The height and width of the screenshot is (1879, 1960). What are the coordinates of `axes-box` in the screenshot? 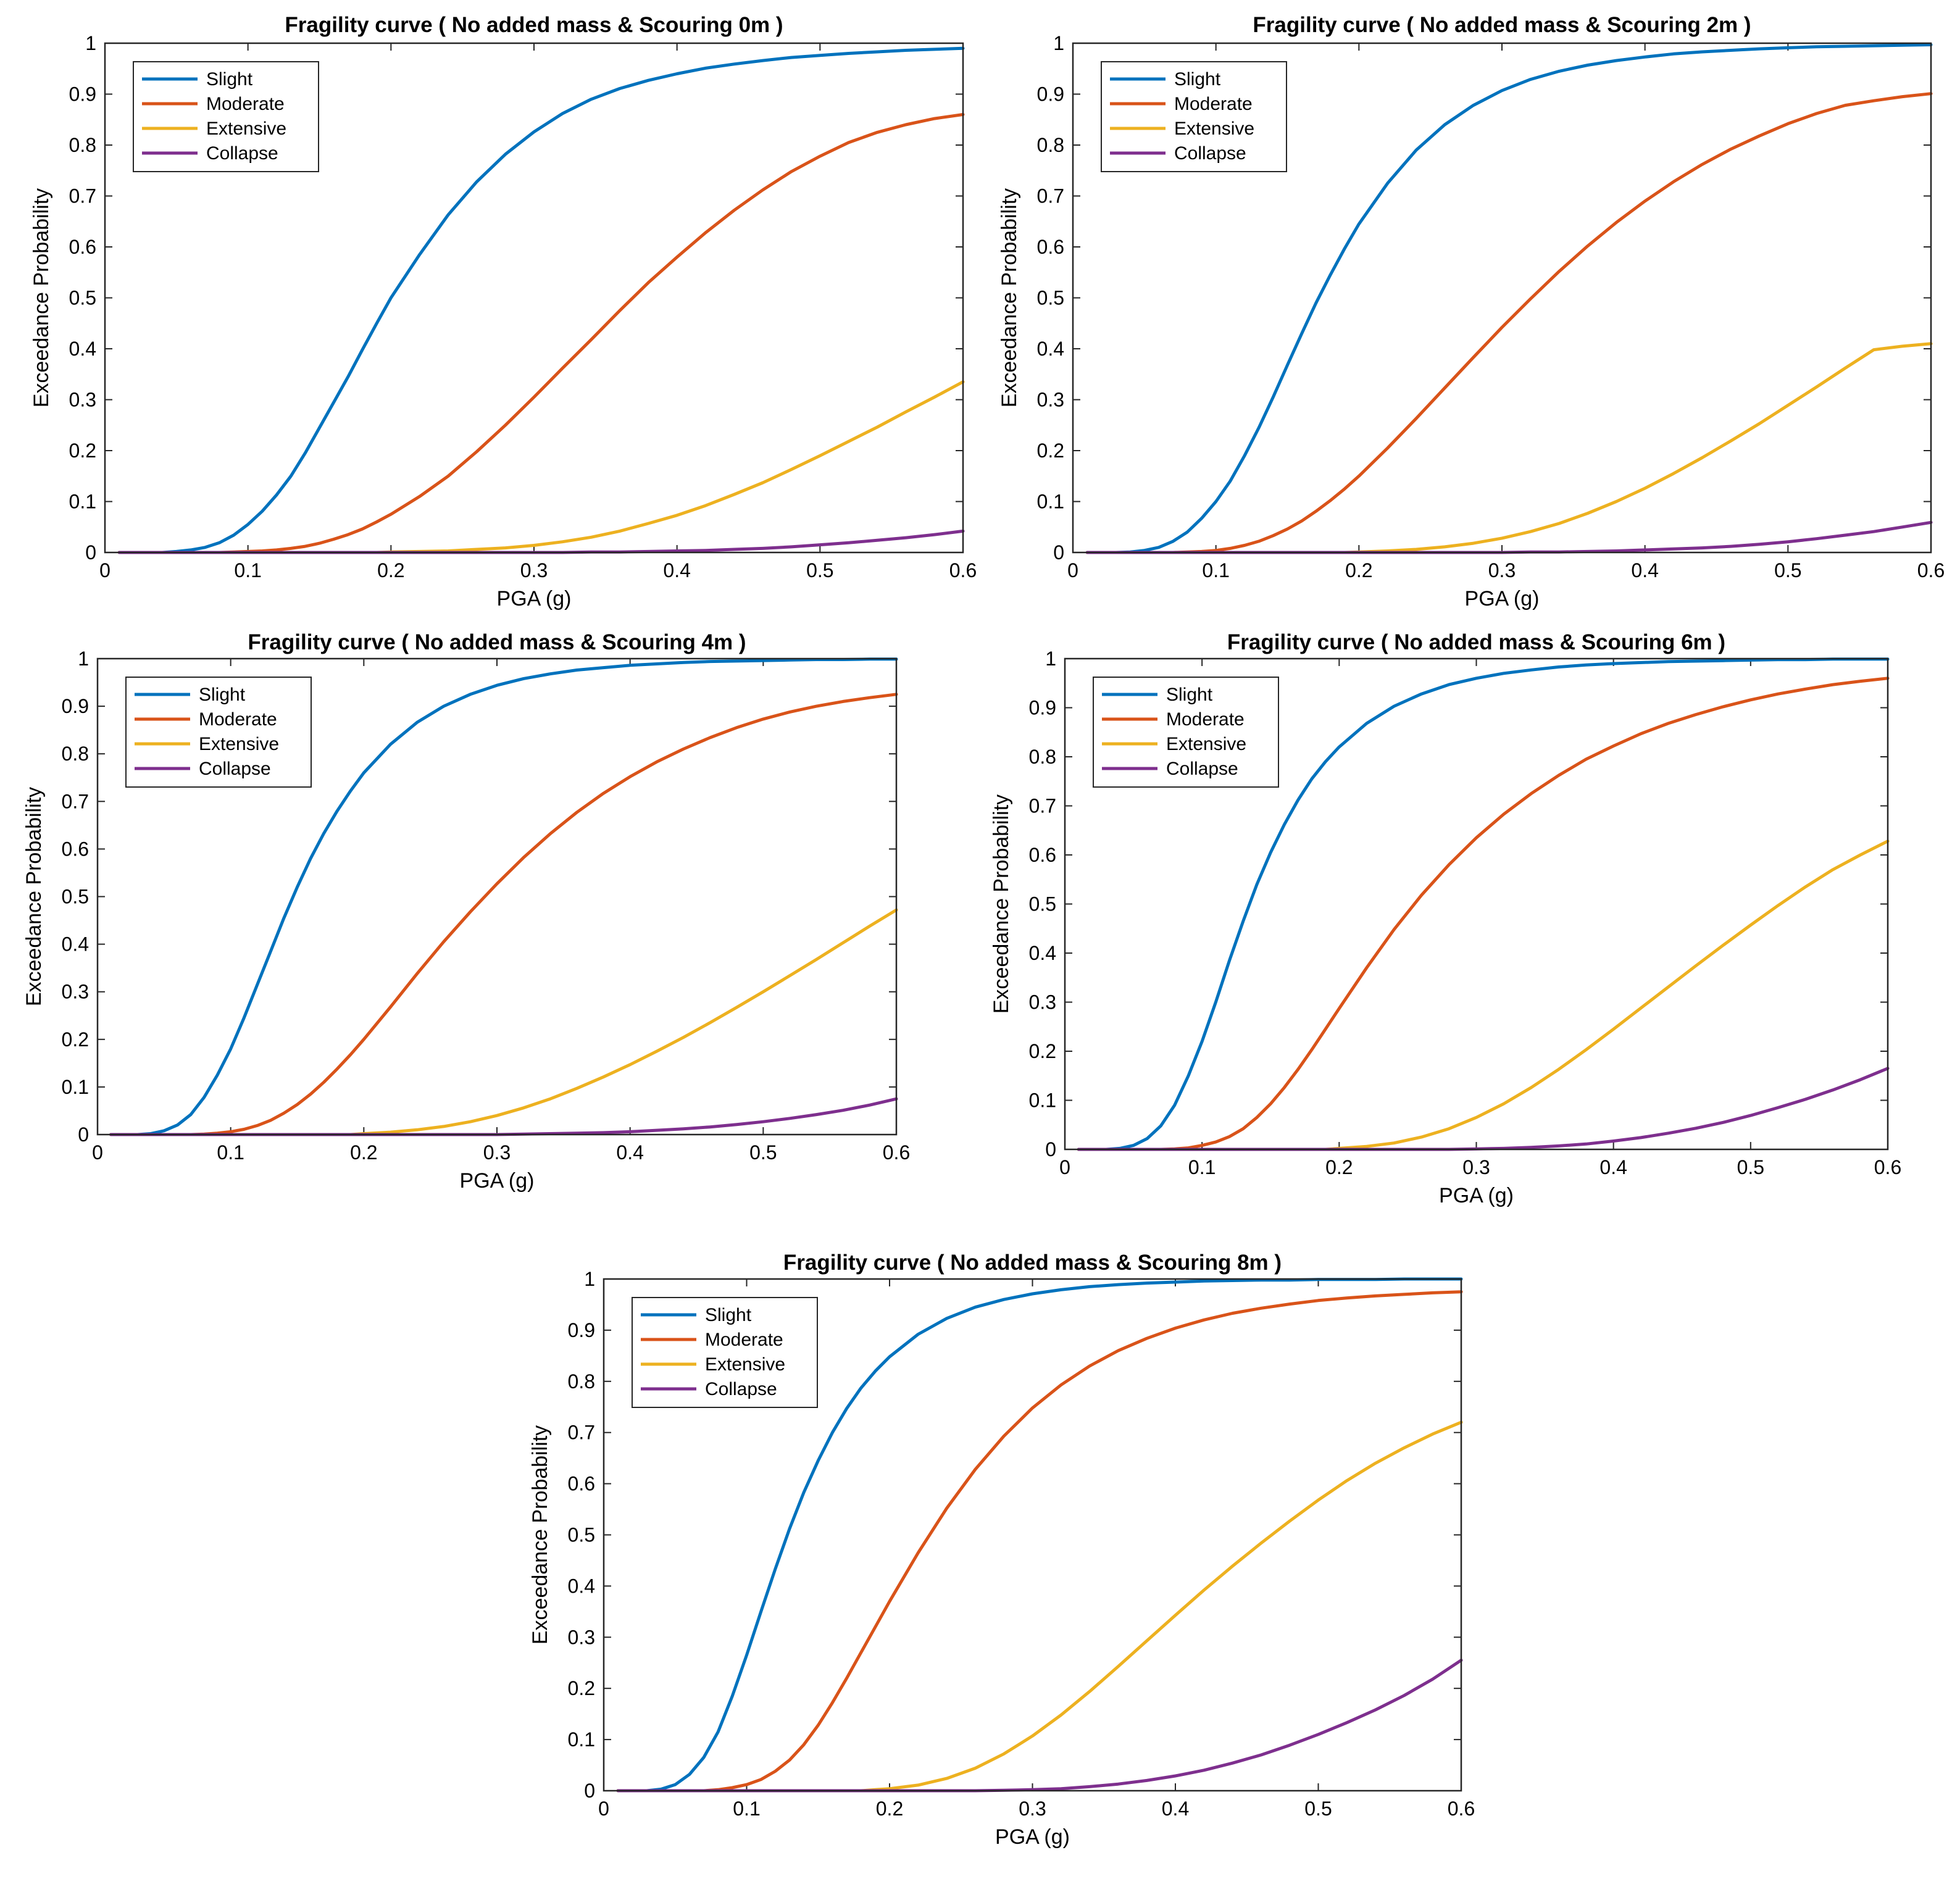 It's located at (1032, 1535).